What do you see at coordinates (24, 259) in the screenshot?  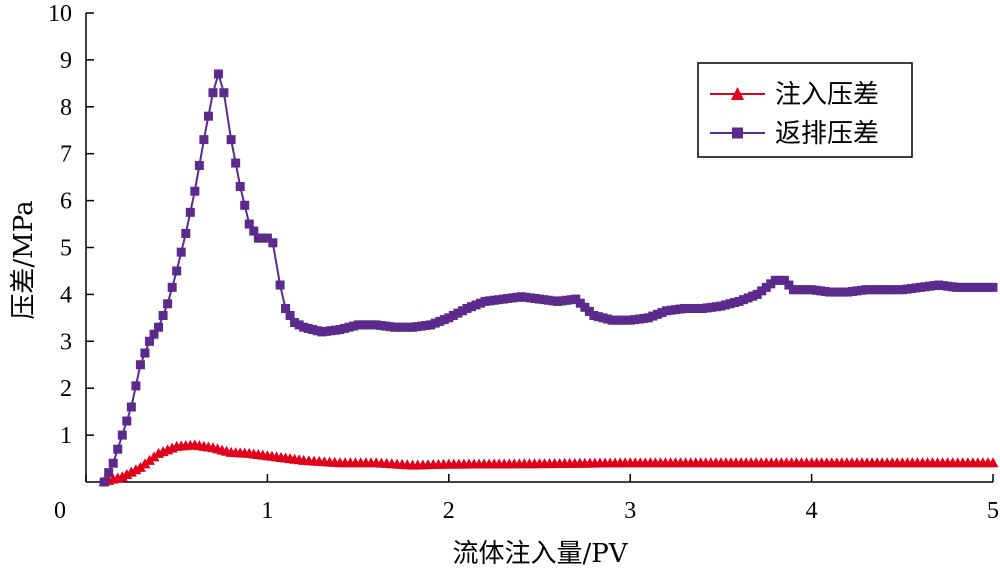 I see `y-axis-title: 压差/MPa` at bounding box center [24, 259].